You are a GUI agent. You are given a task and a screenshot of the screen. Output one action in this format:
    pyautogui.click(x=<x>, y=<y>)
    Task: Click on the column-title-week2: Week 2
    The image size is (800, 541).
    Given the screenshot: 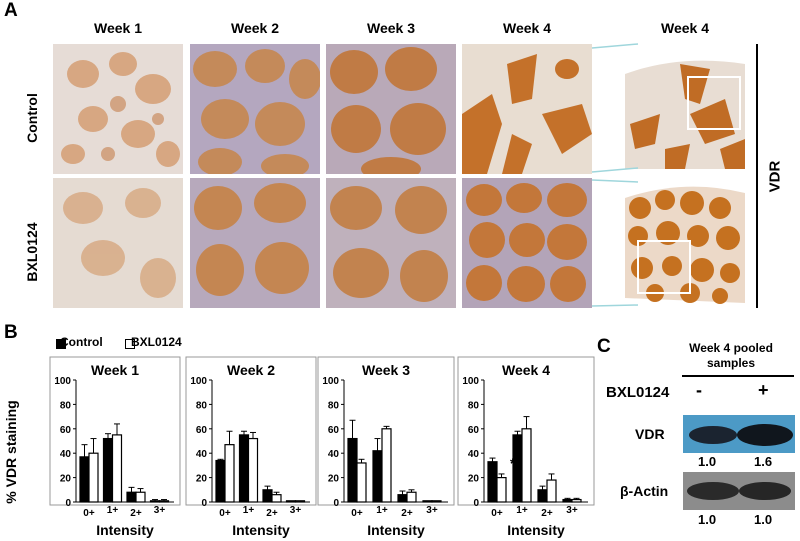 What is the action you would take?
    pyautogui.click(x=255, y=28)
    